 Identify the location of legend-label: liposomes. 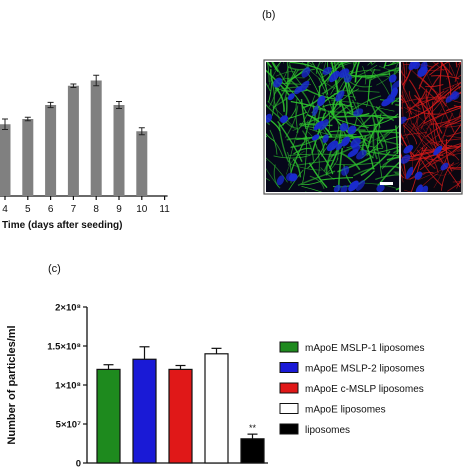
(327, 430).